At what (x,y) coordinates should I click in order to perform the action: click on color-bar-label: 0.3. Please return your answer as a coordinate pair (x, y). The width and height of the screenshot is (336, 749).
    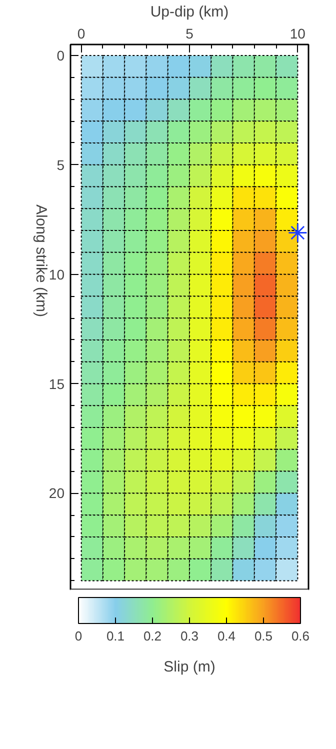
    Looking at the image, I should click on (189, 636).